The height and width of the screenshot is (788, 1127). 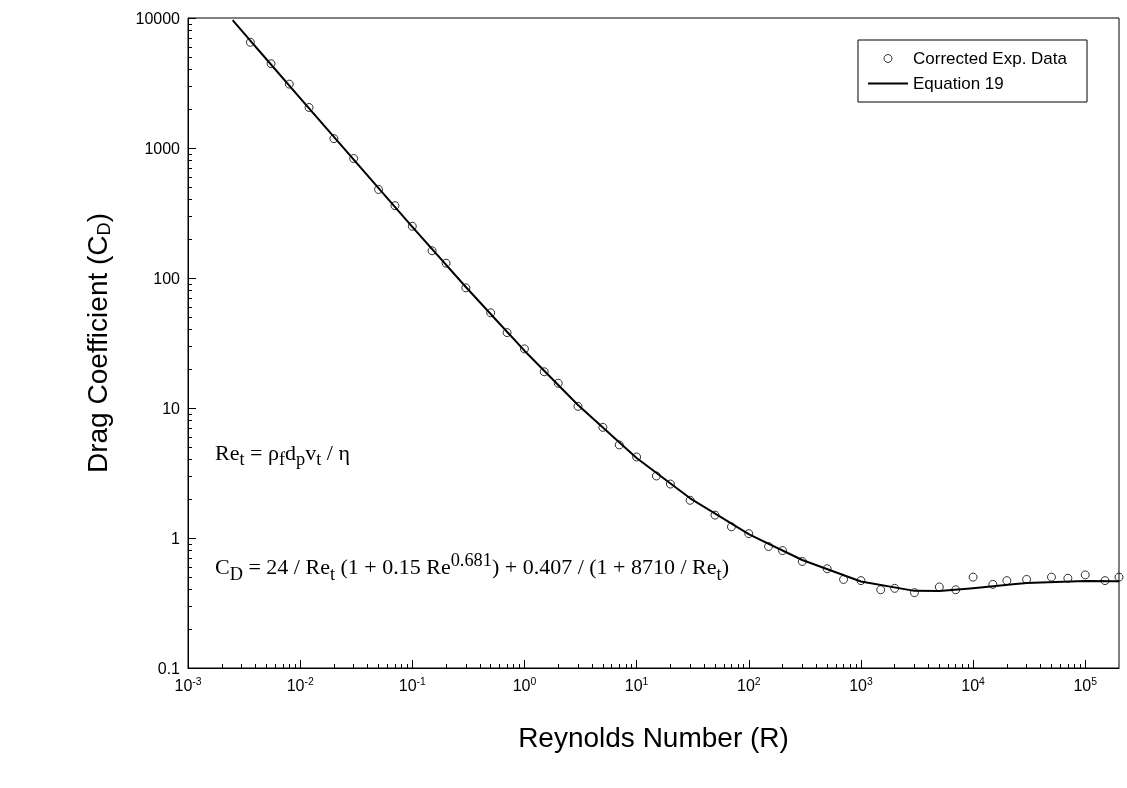 I want to click on text: Re$_{t}$ = ρ$_{f}$d$_{p}$v$_{t}$ / η, so click(x=282, y=455).